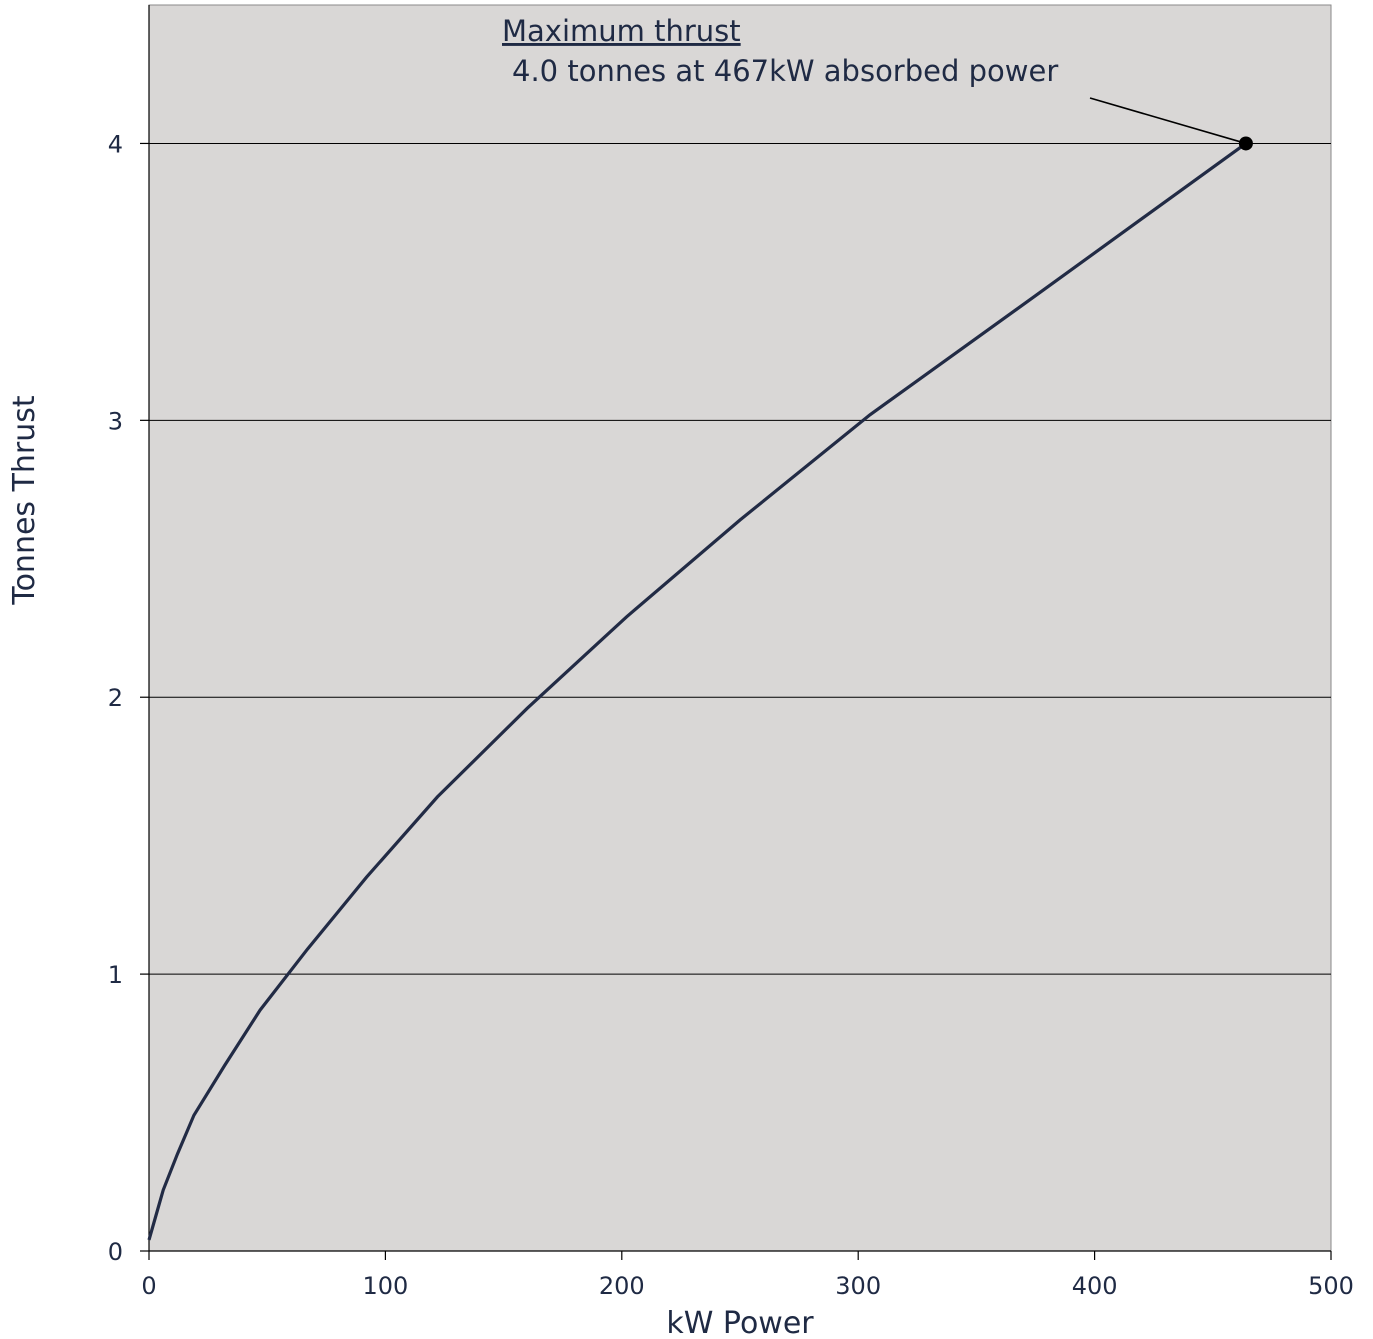 The width and height of the screenshot is (1373, 1339). What do you see at coordinates (115, 698) in the screenshot?
I see `y-tick-label: 2` at bounding box center [115, 698].